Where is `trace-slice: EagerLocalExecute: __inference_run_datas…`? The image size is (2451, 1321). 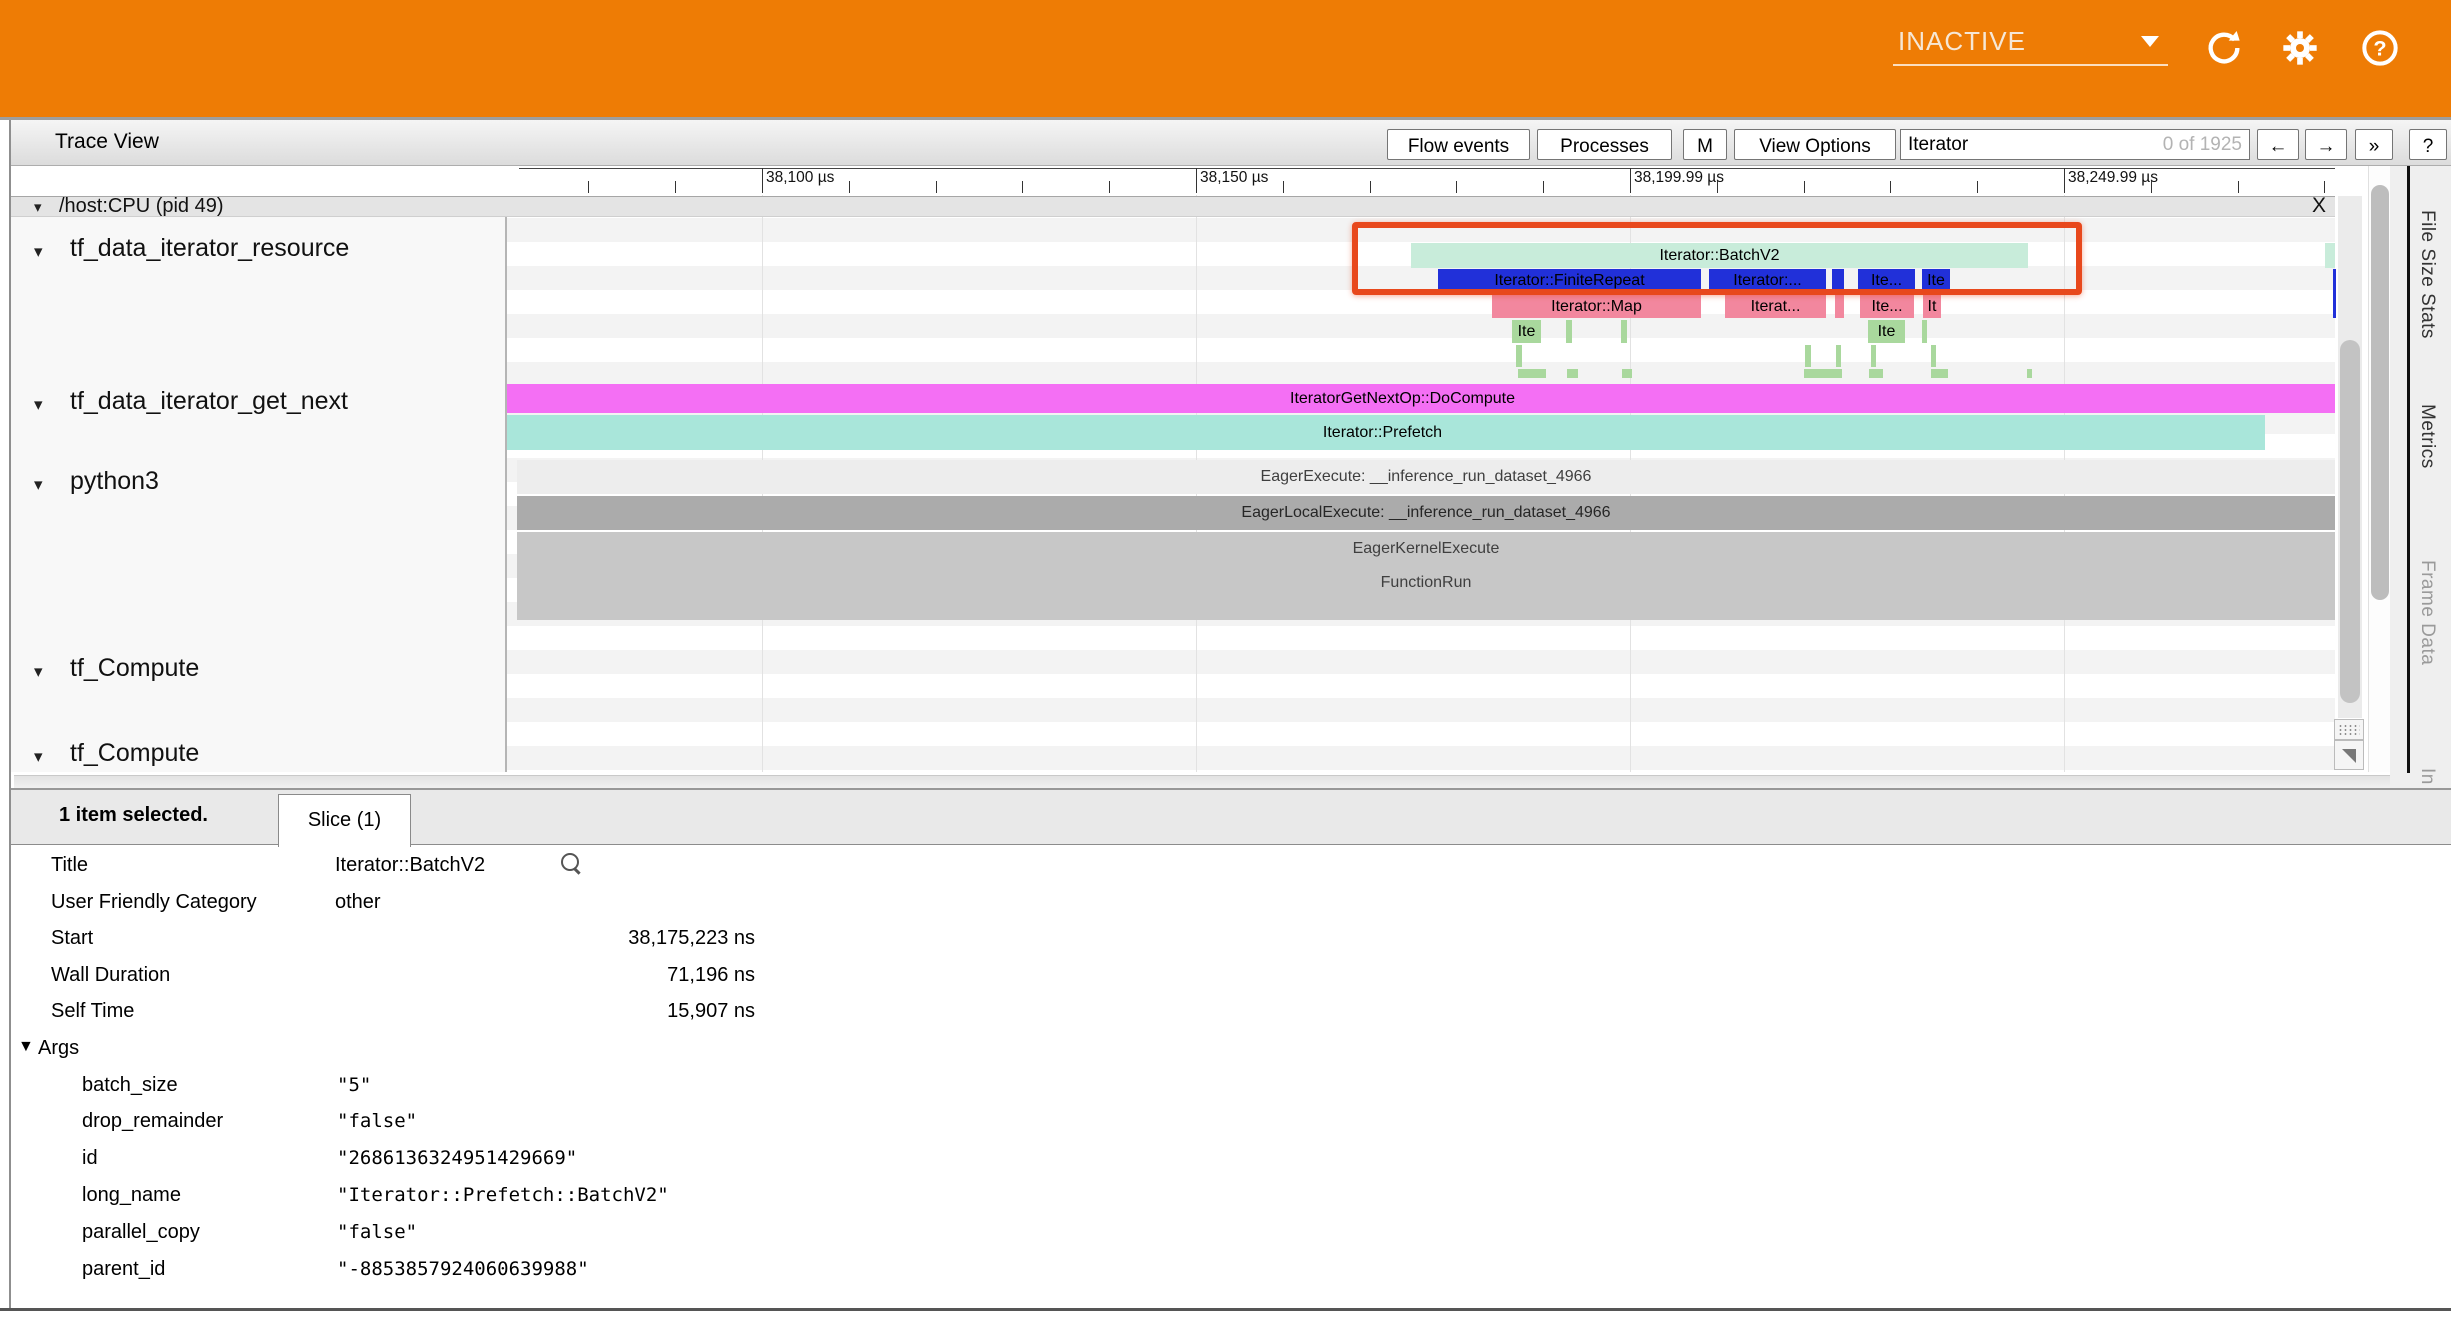 trace-slice: EagerLocalExecute: __inference_run_datas… is located at coordinates (1426, 513).